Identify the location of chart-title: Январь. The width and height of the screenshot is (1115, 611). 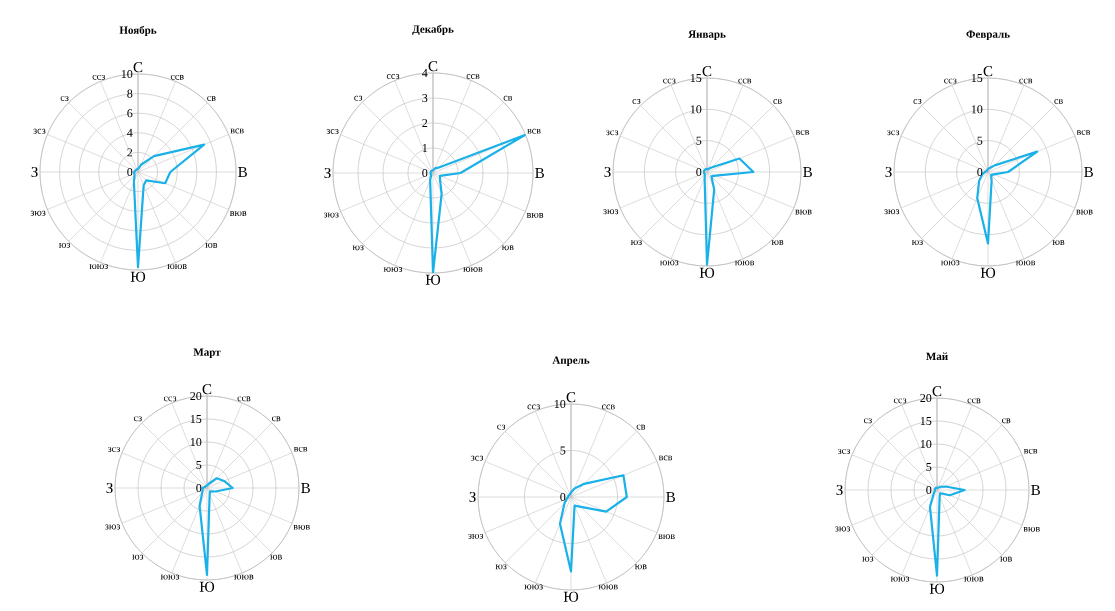
(707, 35).